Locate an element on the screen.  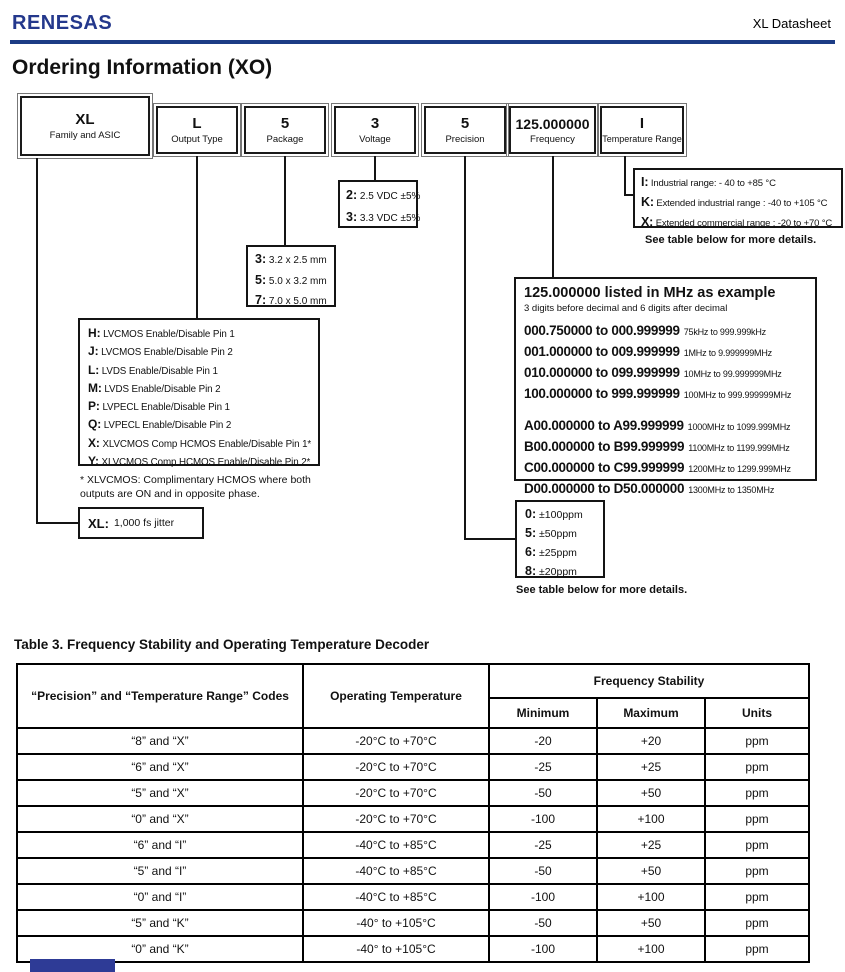
code: M: is located at coordinates (95, 387).